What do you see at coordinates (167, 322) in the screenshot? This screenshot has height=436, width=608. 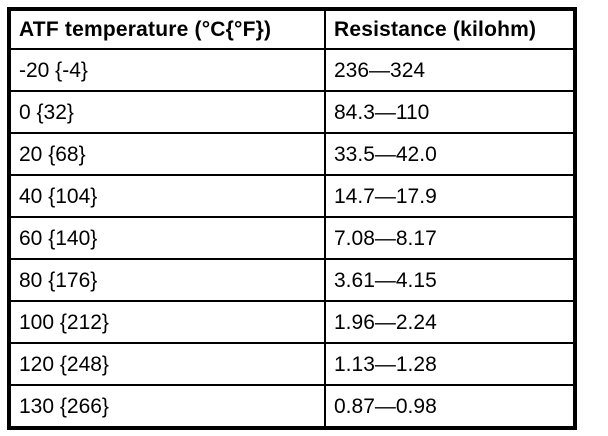 I see `temperature-cell: 100 {212}` at bounding box center [167, 322].